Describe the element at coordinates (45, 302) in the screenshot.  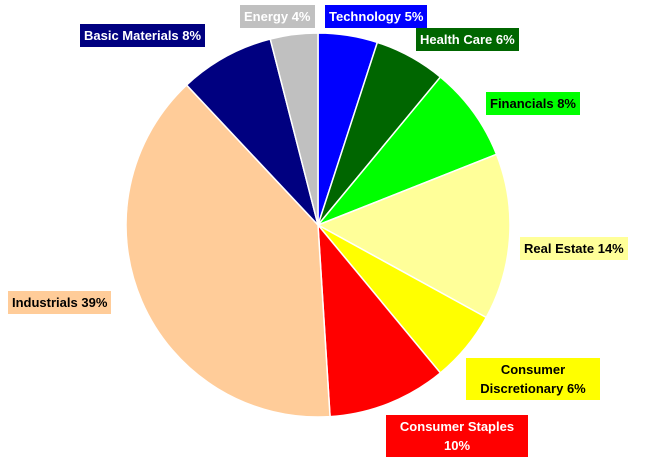
I see `category-label: Industrials` at that location.